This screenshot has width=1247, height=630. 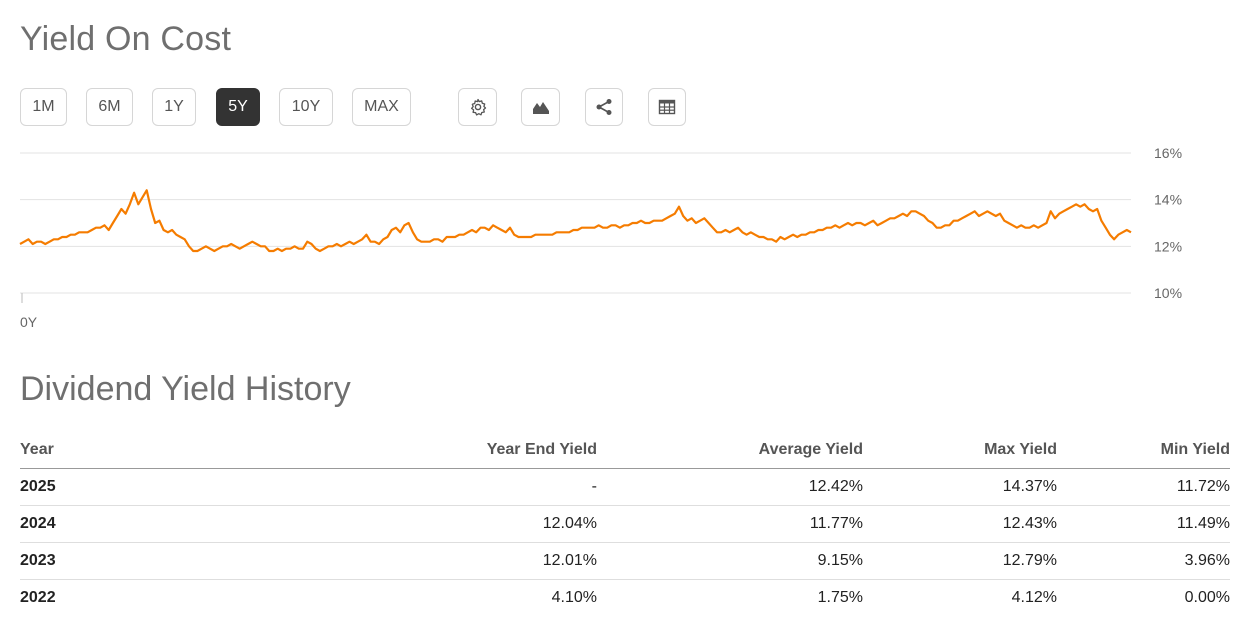 What do you see at coordinates (730, 450) in the screenshot?
I see `column-header-average-yield: Average Yield` at bounding box center [730, 450].